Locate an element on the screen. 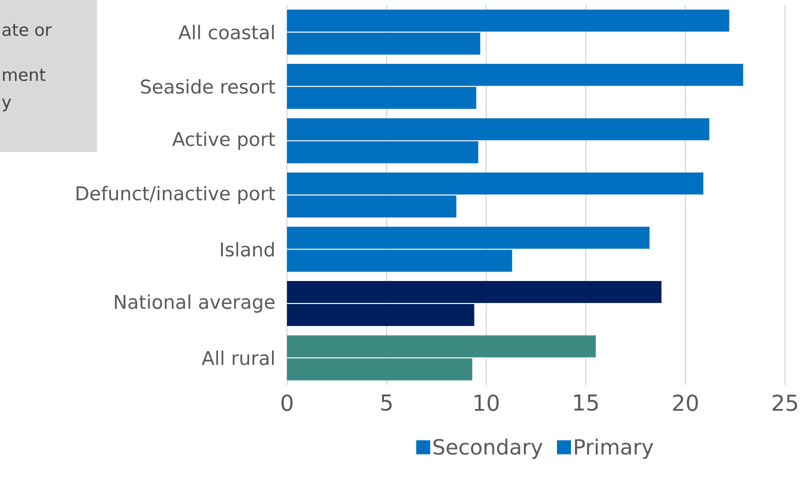 The image size is (802, 478). x-tick-label: 25 is located at coordinates (785, 403).